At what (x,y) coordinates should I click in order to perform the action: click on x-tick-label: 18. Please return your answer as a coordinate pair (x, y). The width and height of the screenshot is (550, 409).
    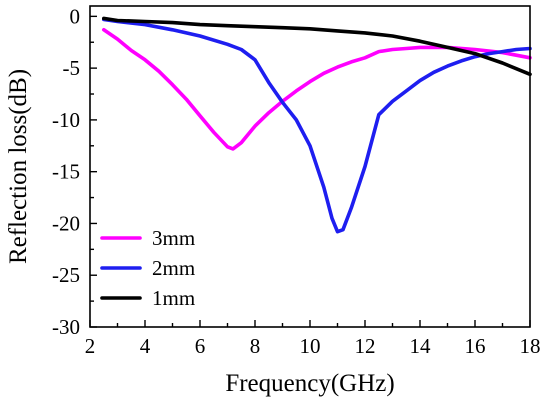
    Looking at the image, I should click on (530, 346).